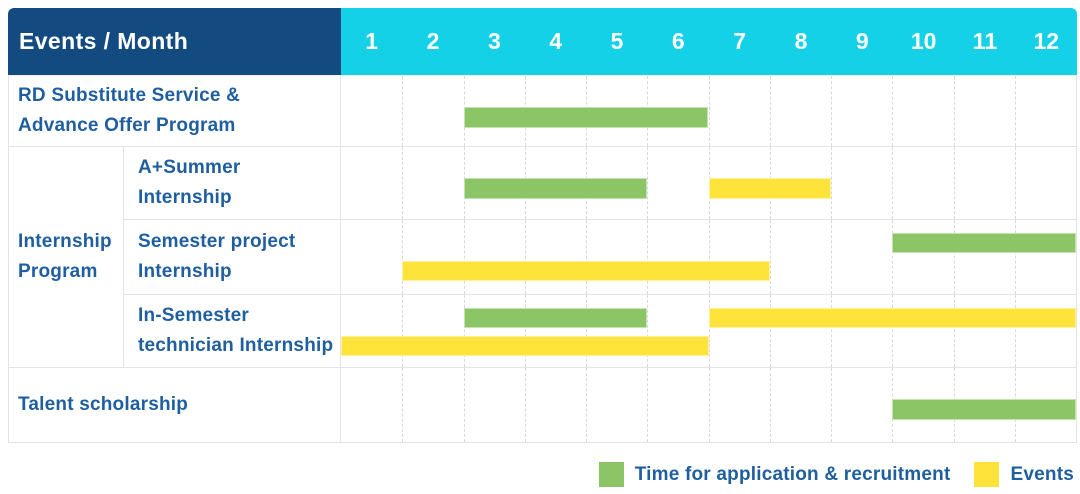  Describe the element at coordinates (236, 345) in the screenshot. I see `row-label-line: technician Internship` at that location.